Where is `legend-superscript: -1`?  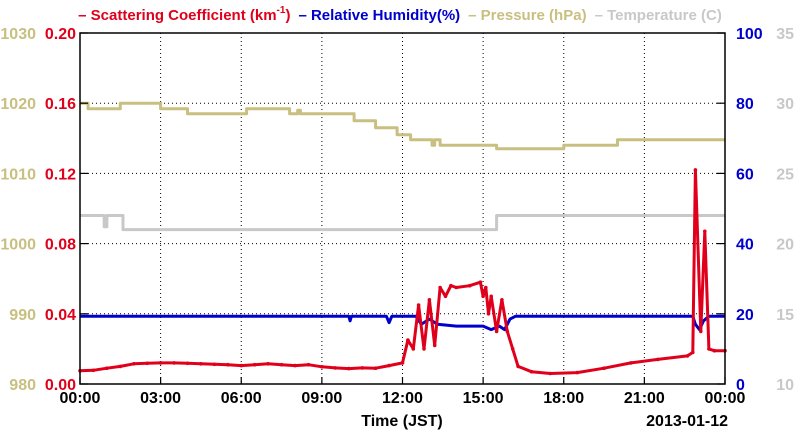
legend-superscript: -1 is located at coordinates (281, 10).